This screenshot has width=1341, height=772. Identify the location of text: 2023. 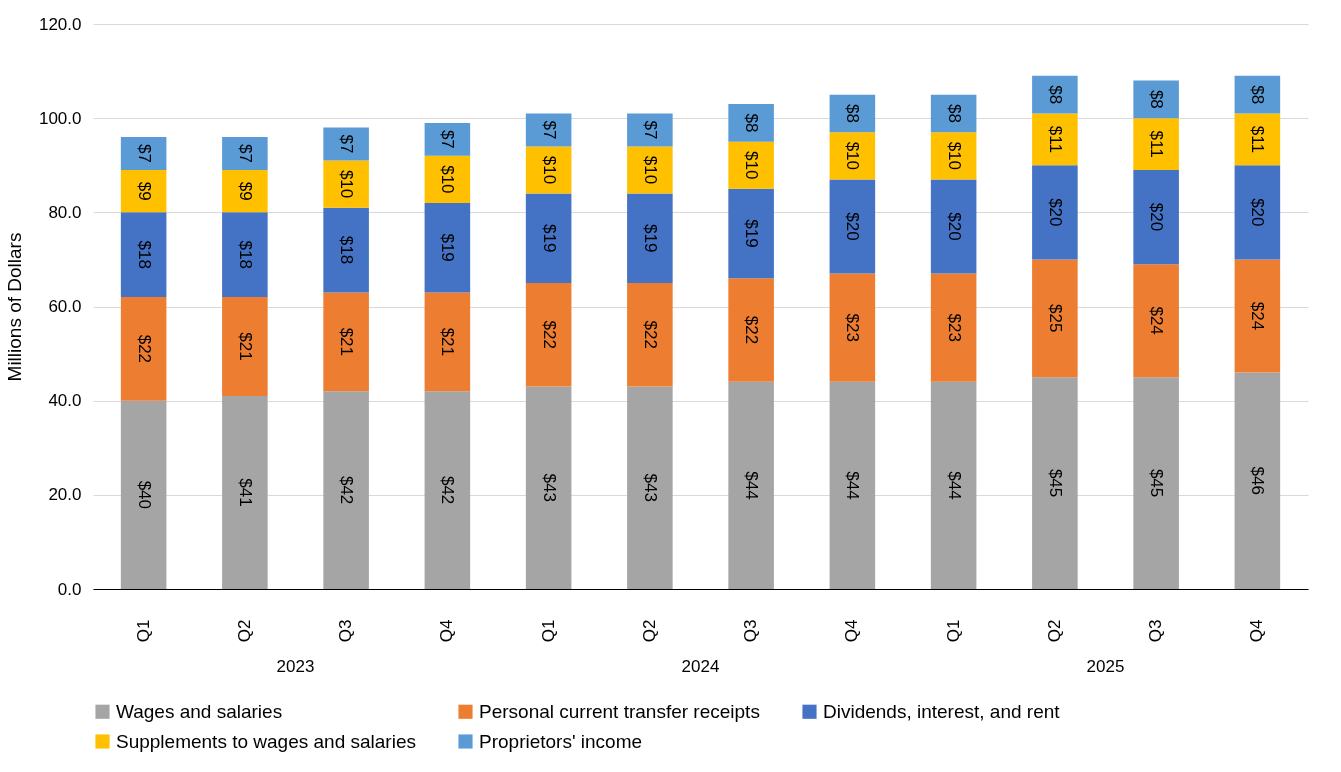
(295, 666).